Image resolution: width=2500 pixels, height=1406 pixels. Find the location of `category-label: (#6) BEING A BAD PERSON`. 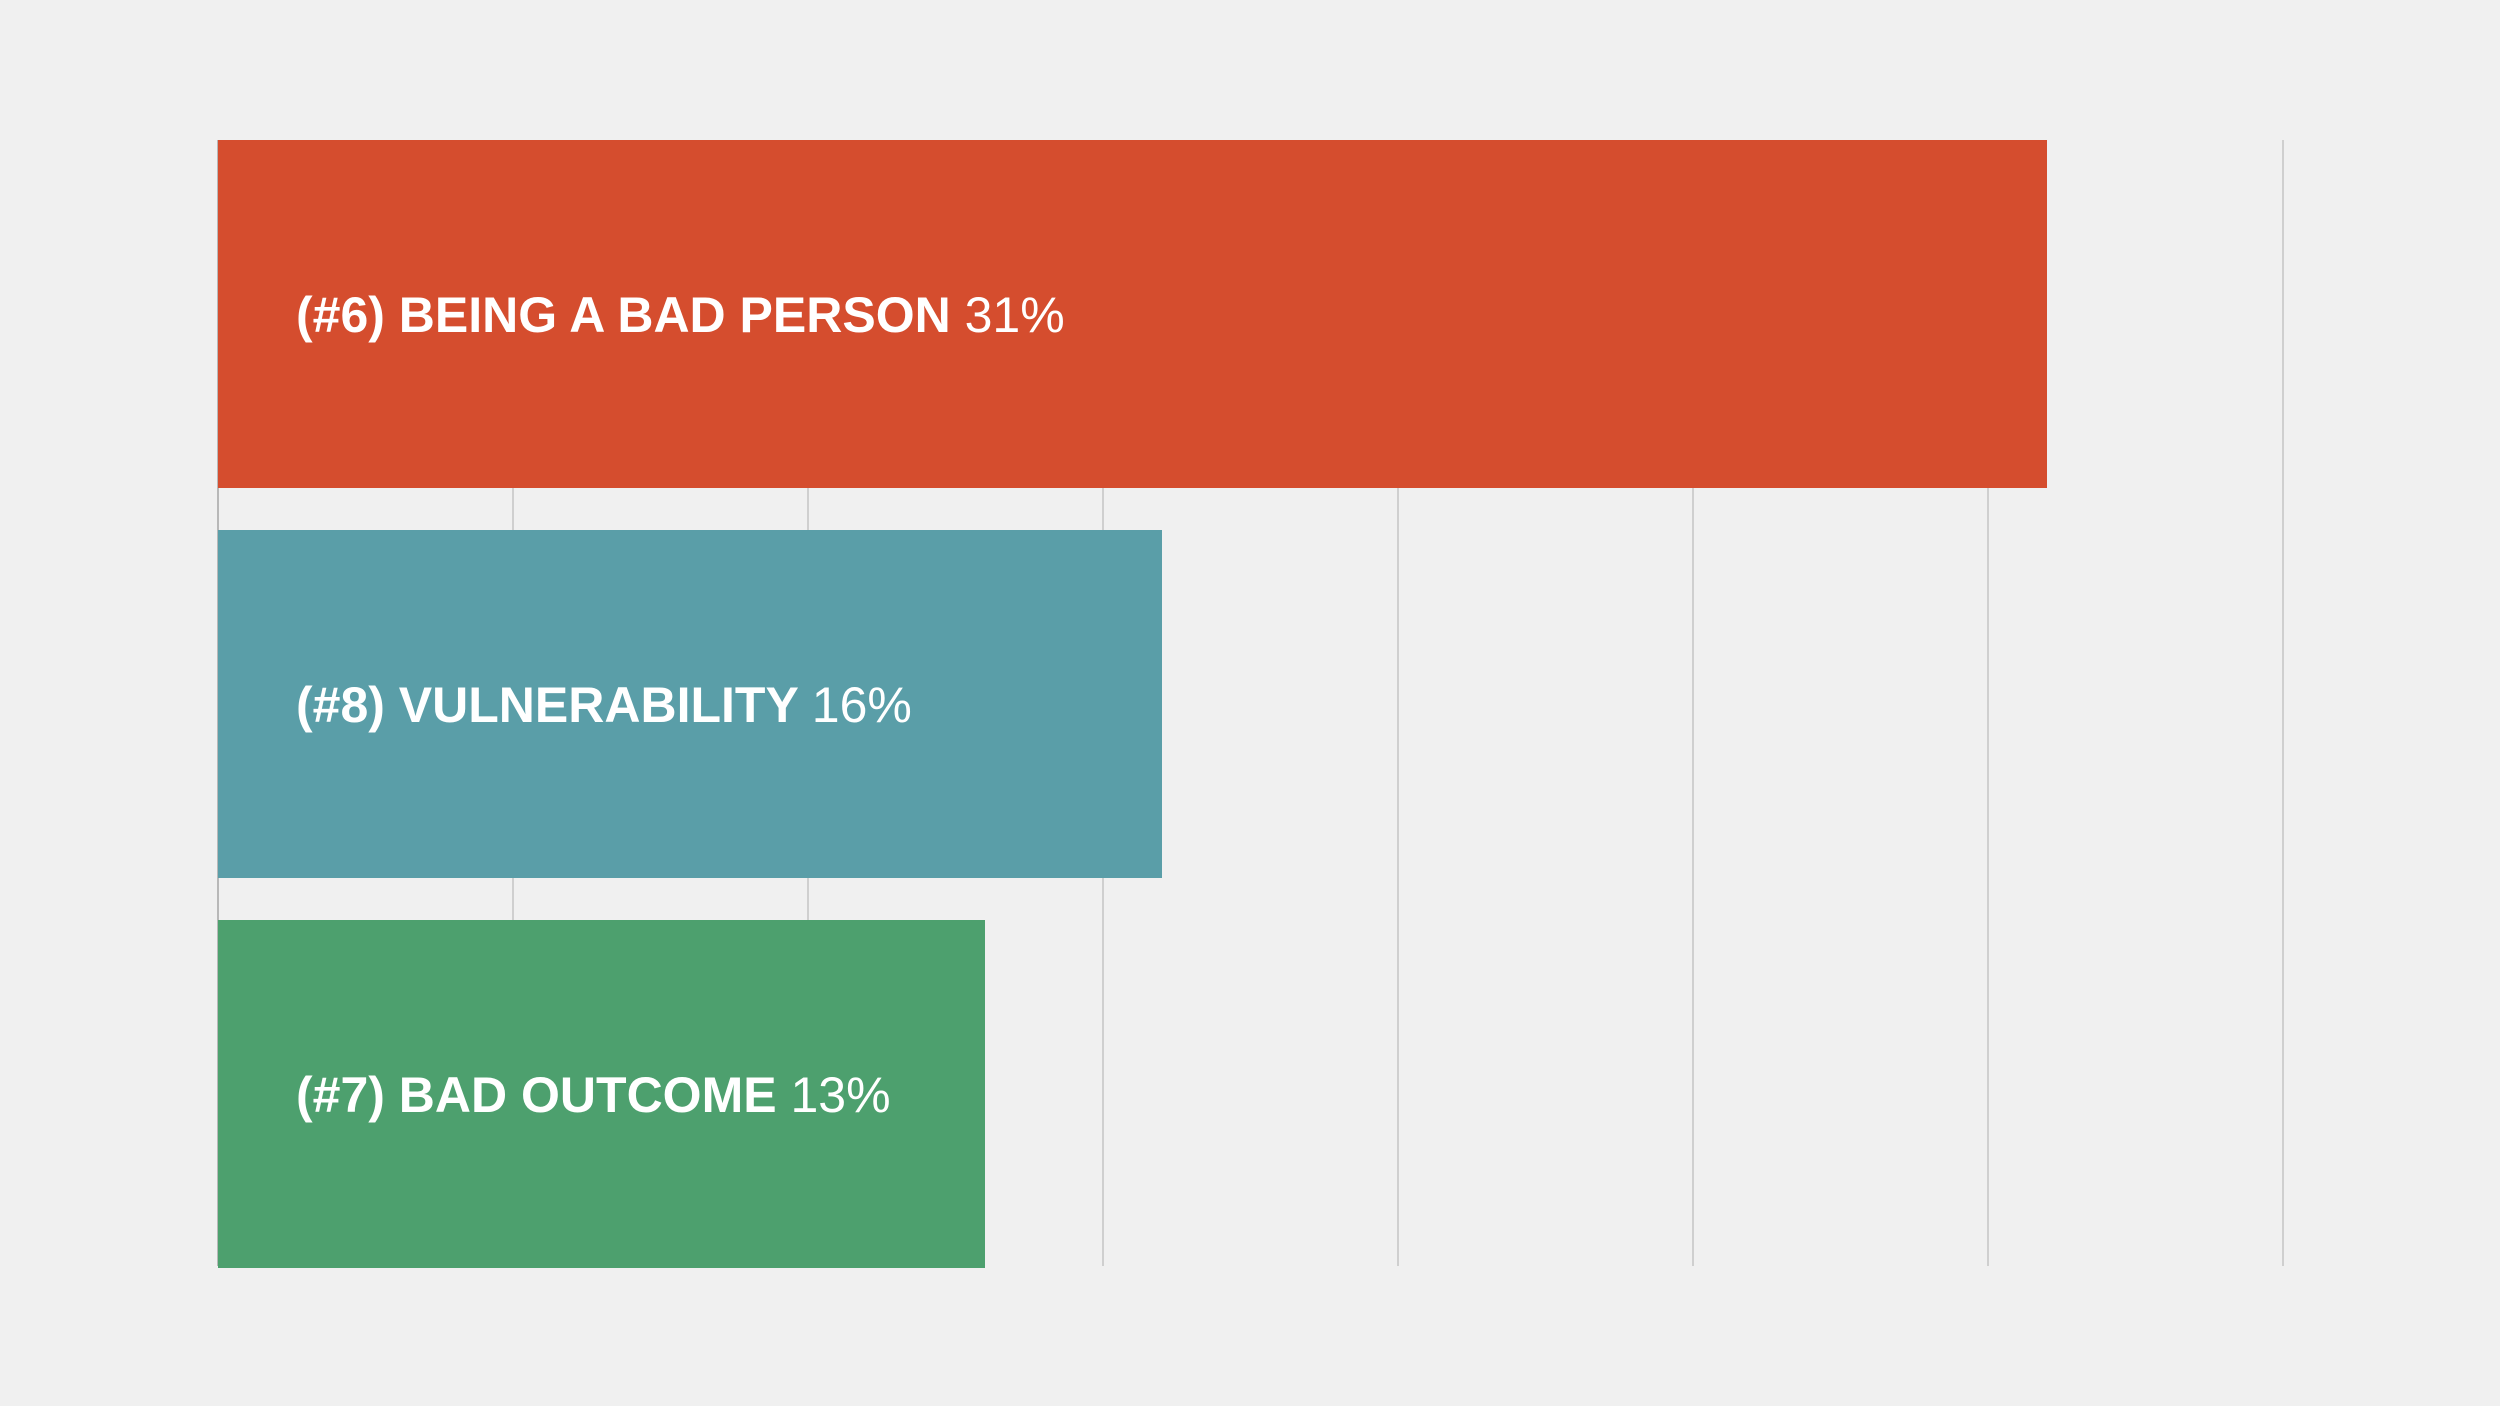

category-label: (#6) BEING A BAD PERSON is located at coordinates (630, 315).